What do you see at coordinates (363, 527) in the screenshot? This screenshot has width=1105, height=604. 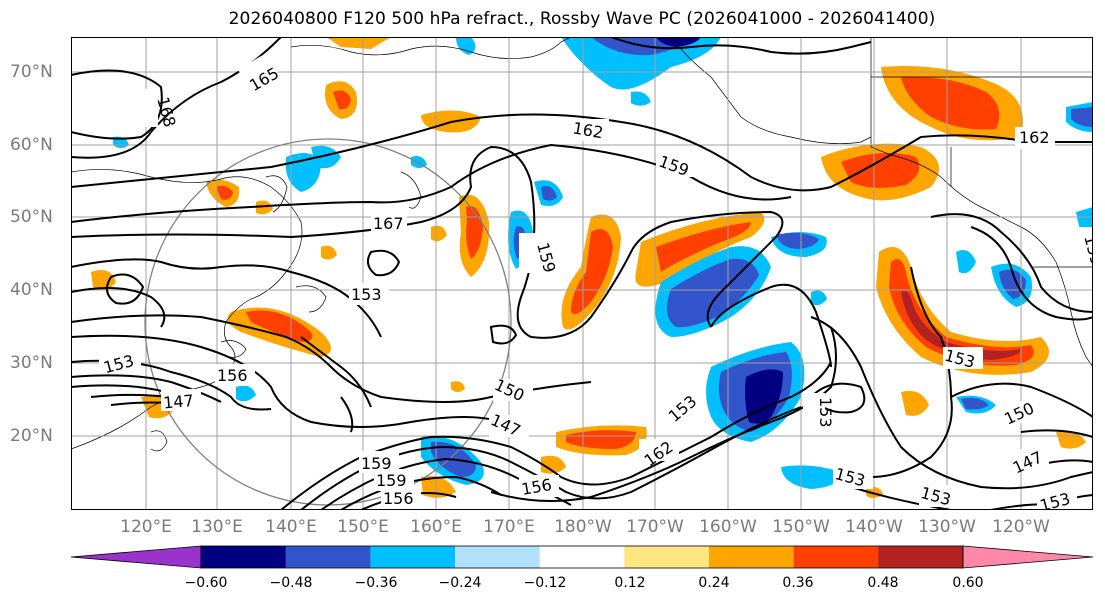 I see `lon-label-150e: 150°E` at bounding box center [363, 527].